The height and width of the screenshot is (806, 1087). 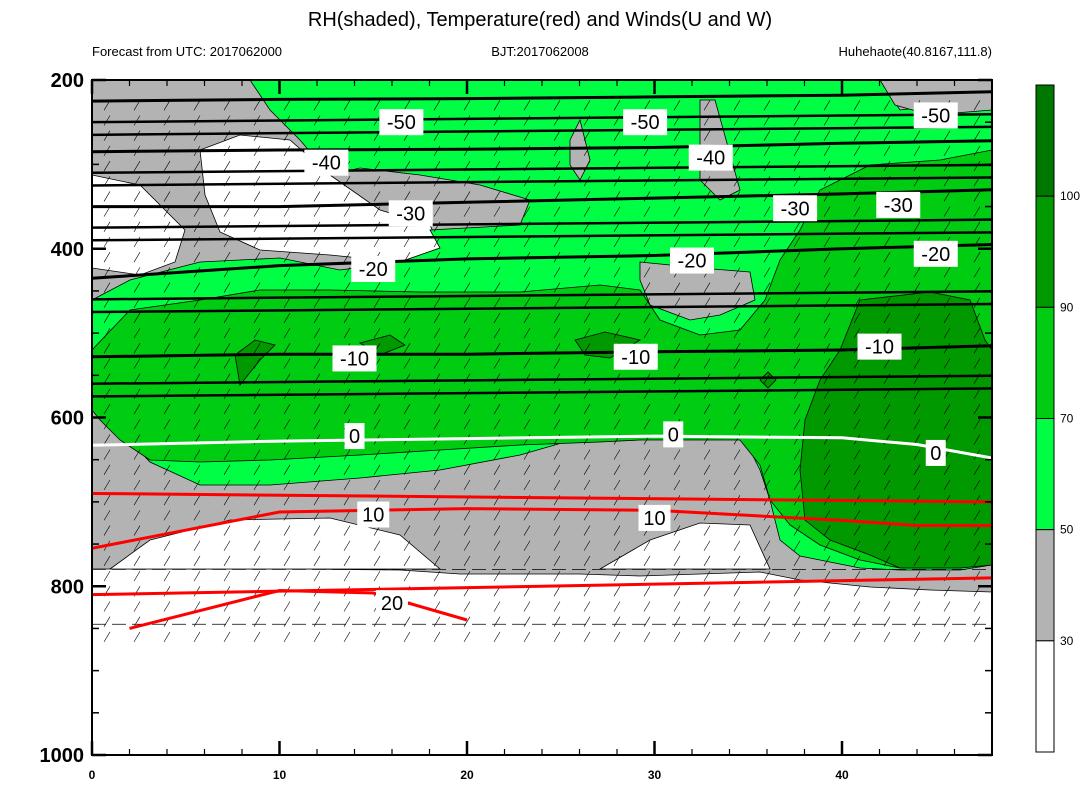 I want to click on contour-label: 10, so click(x=373, y=516).